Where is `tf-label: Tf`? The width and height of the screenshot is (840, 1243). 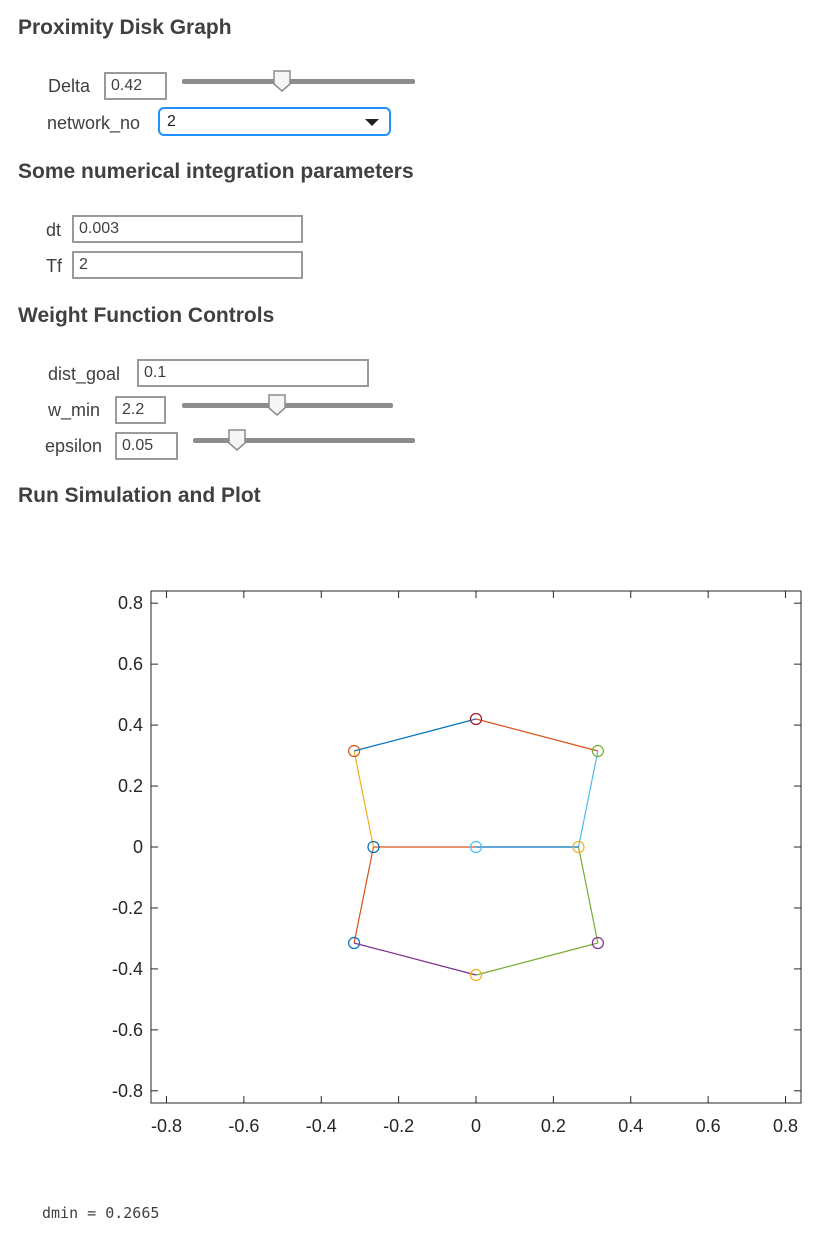 tf-label: Tf is located at coordinates (54, 266).